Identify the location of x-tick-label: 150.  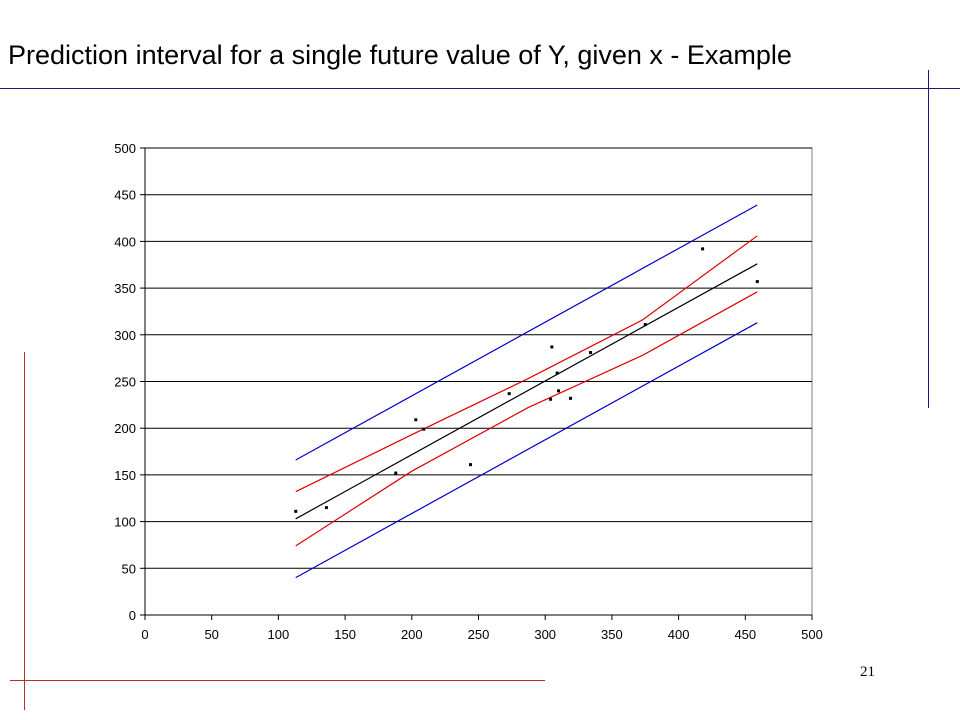
(345, 634).